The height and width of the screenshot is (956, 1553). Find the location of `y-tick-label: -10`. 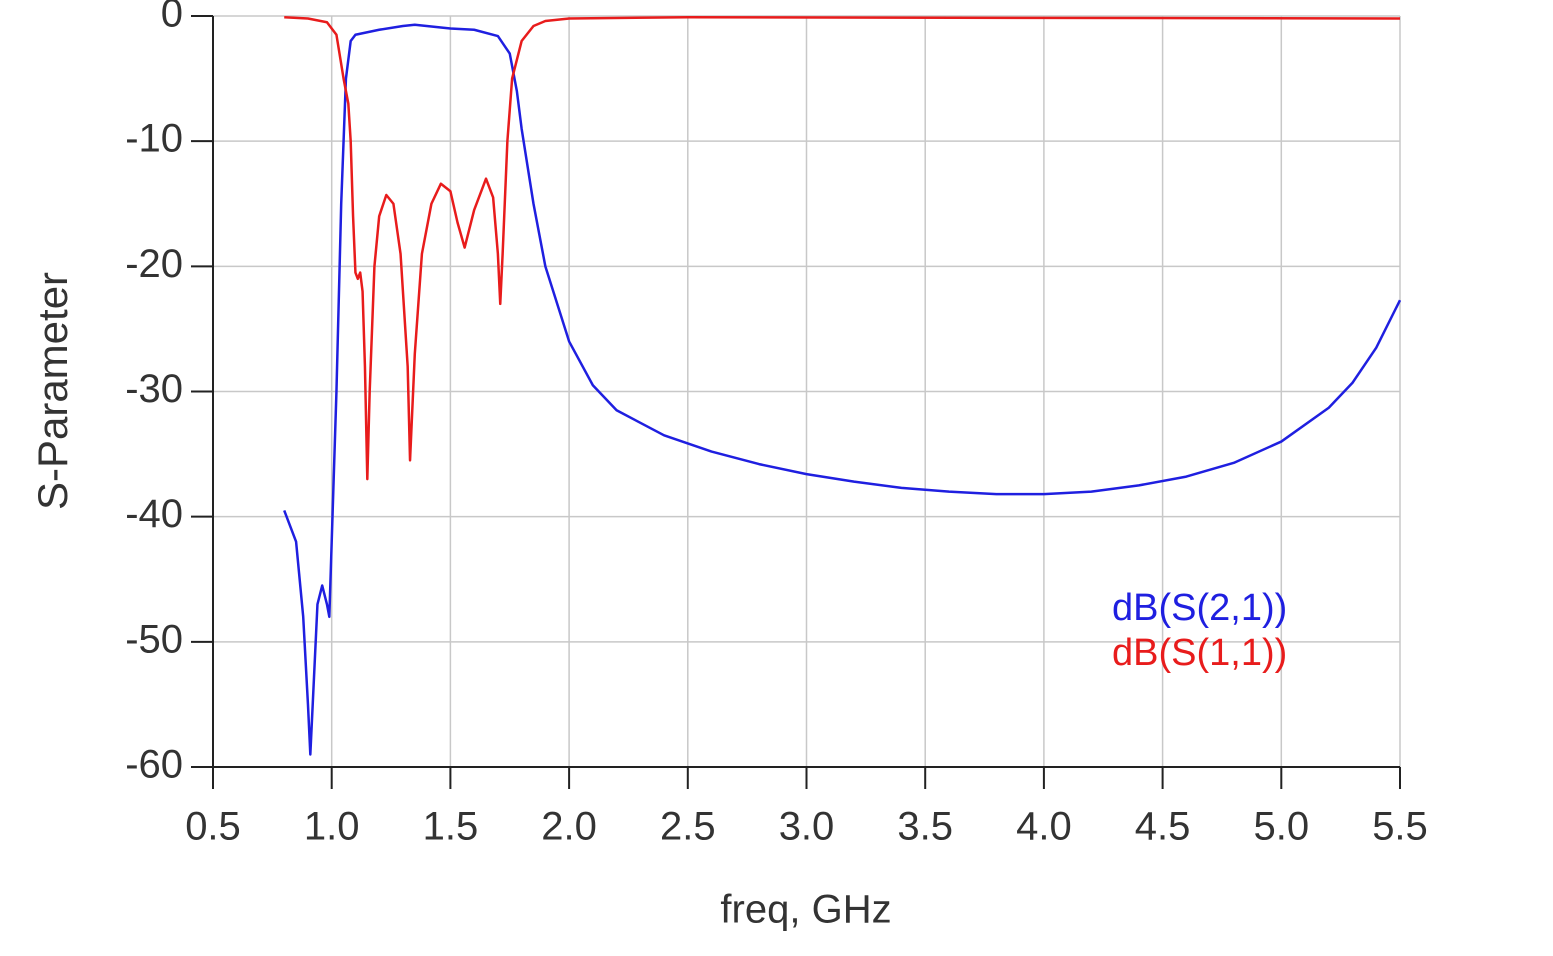

y-tick-label: -10 is located at coordinates (154, 139).